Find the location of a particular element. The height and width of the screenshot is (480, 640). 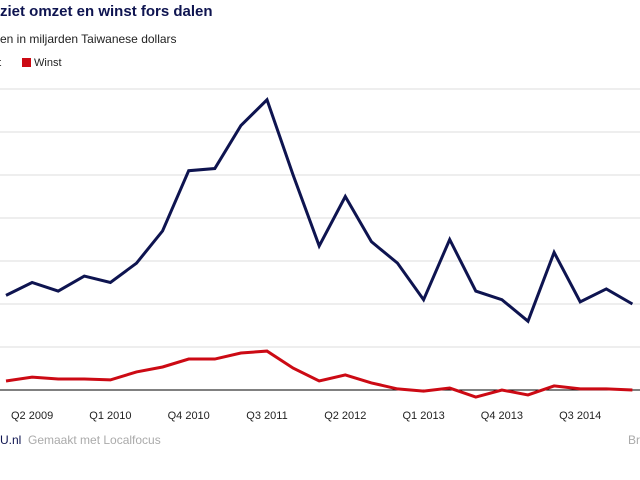

footer-brand: Br is located at coordinates (634, 440).